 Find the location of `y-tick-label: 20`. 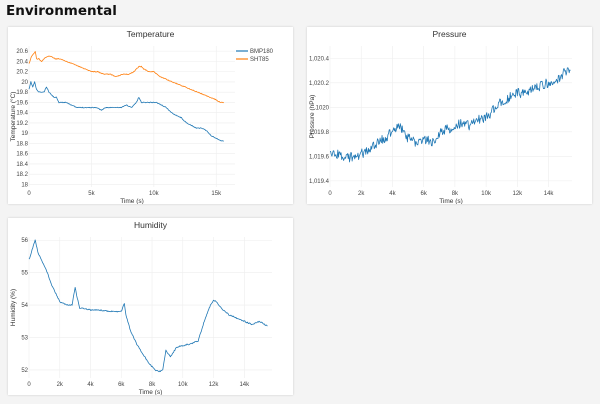

y-tick-label: 20 is located at coordinates (24, 83).